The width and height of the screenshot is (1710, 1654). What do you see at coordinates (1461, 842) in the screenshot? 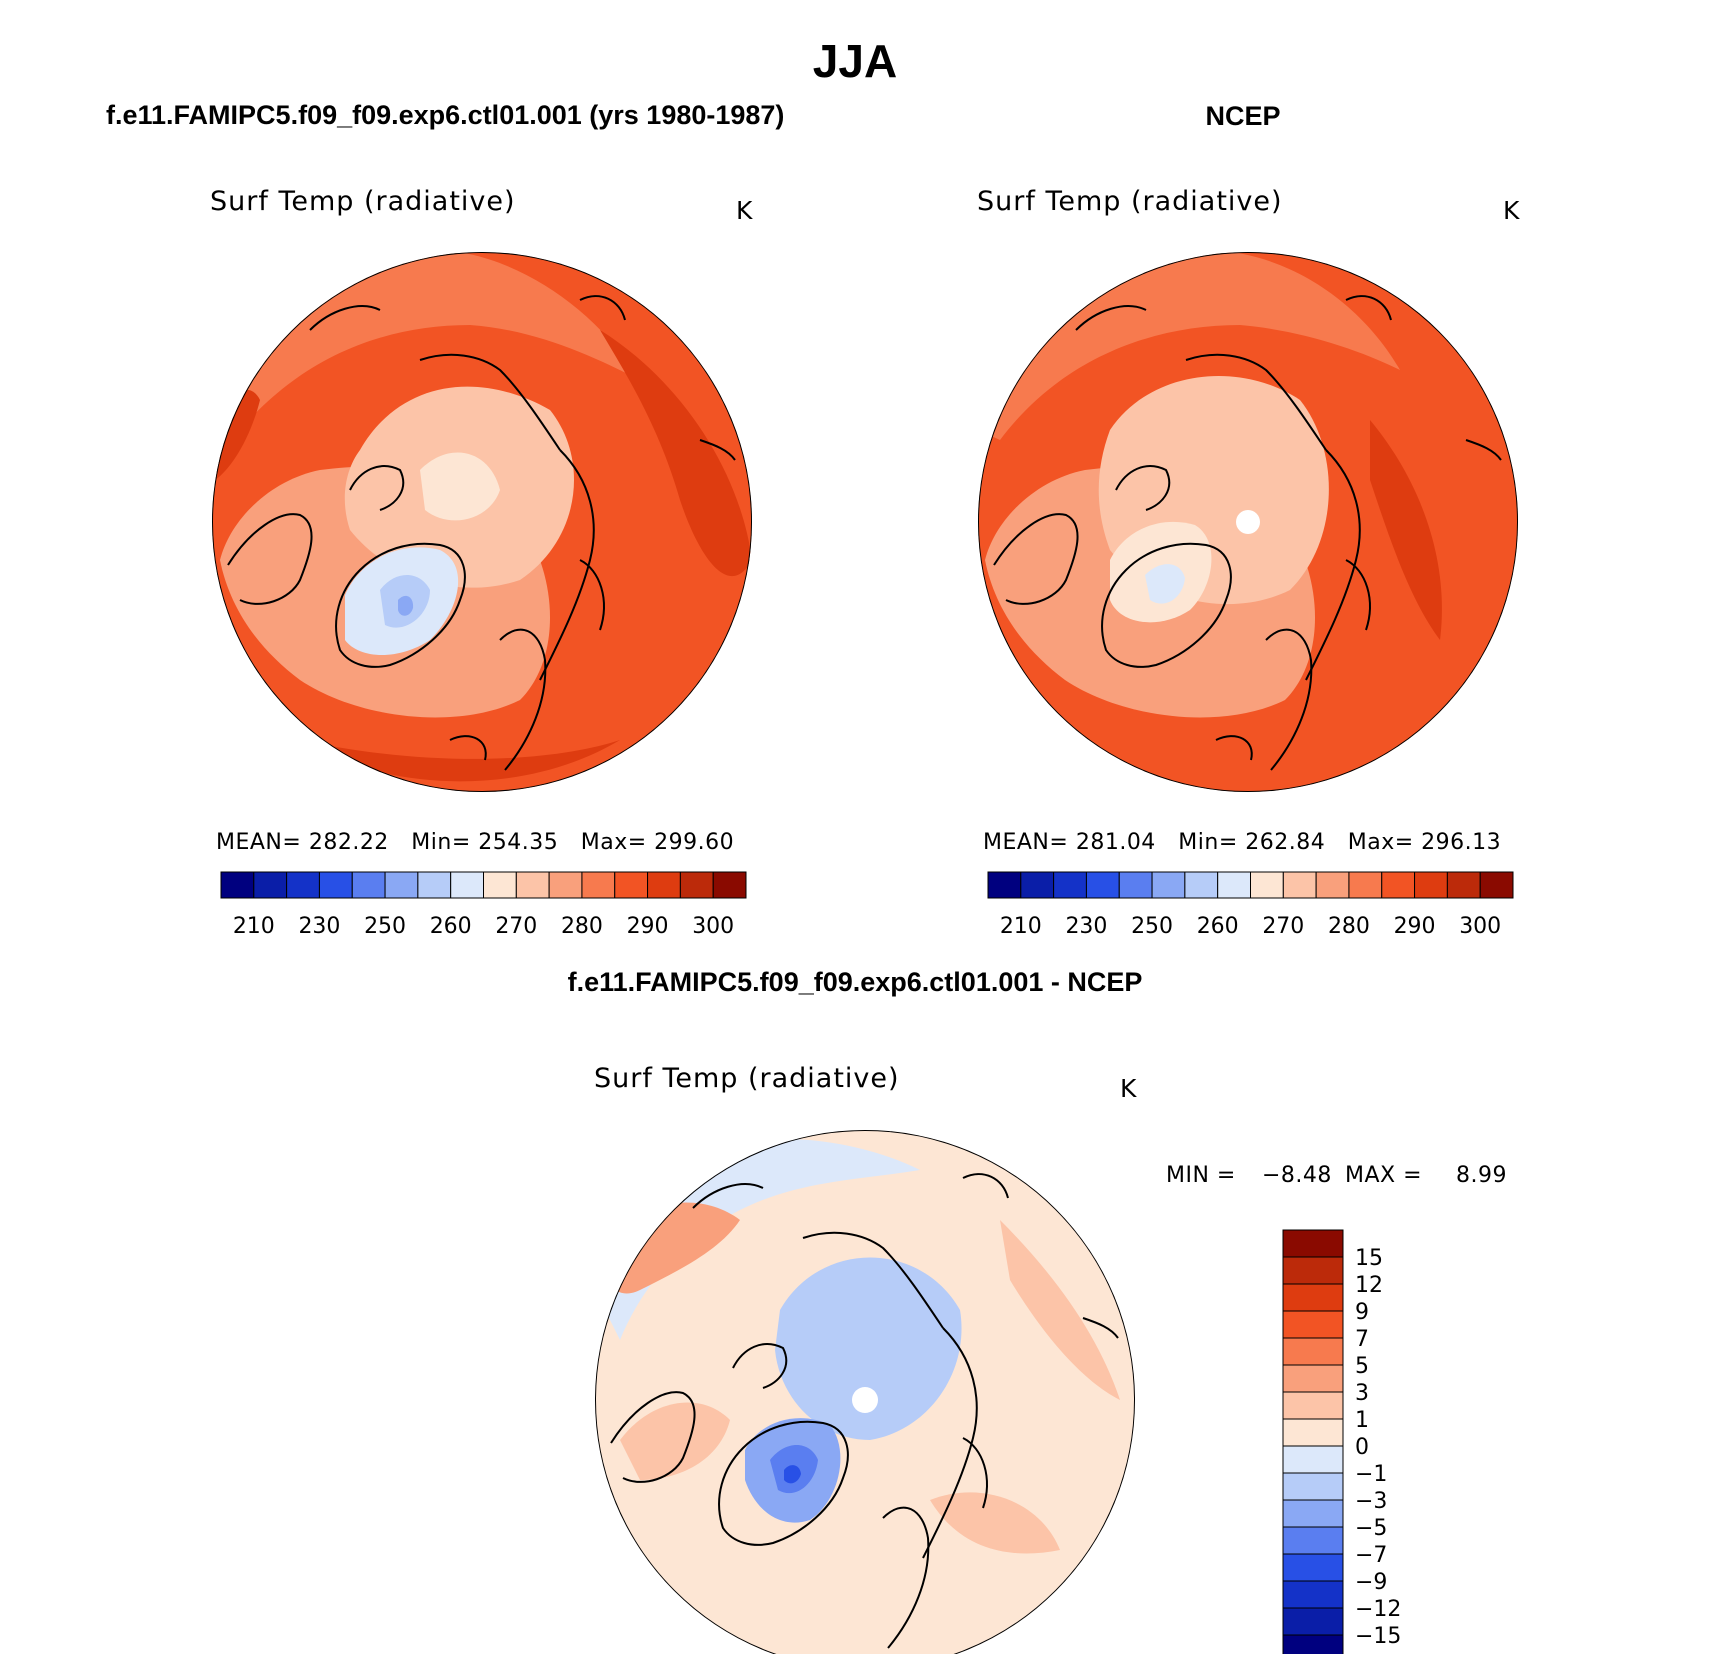
I see `obs-max-value: 296.13` at bounding box center [1461, 842].